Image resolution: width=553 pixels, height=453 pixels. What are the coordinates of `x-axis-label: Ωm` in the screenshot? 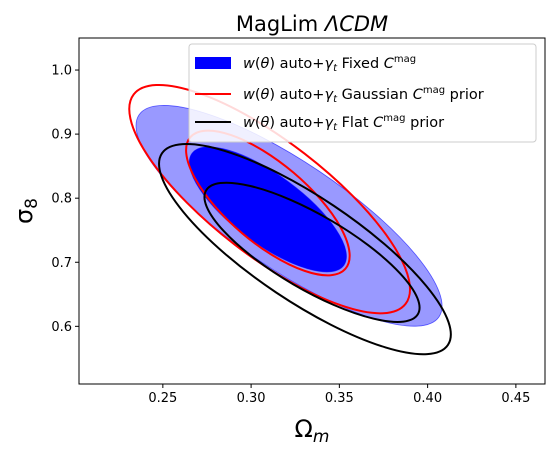 It's located at (312, 431).